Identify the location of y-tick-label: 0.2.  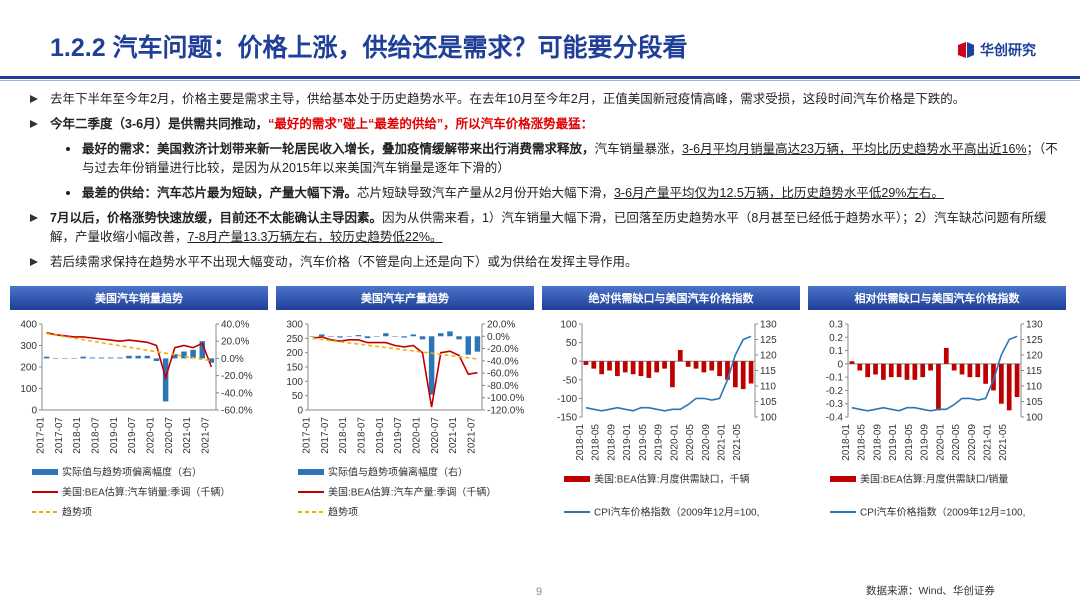
(836, 338).